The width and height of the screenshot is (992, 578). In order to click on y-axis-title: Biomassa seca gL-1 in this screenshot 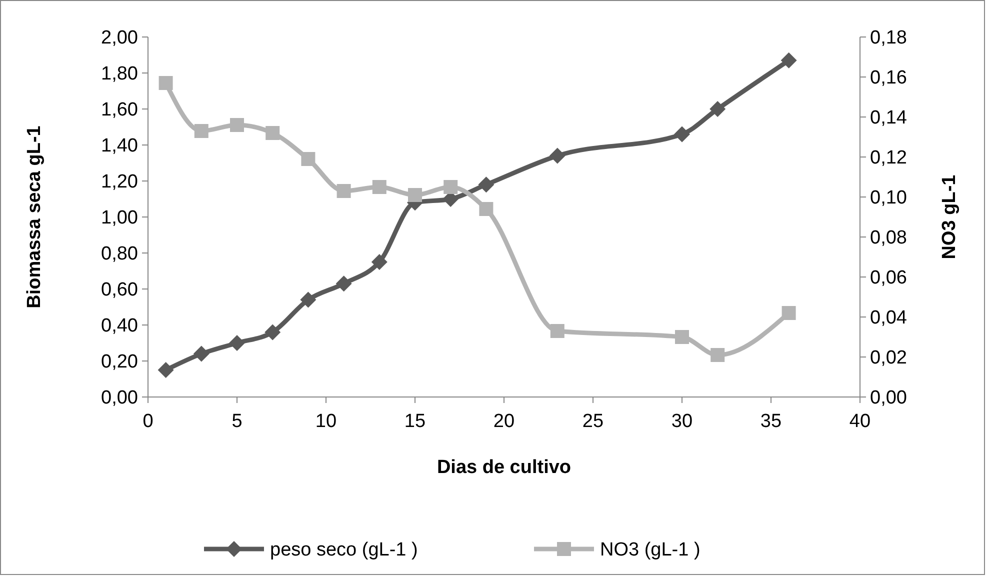, I will do `click(34, 216)`.